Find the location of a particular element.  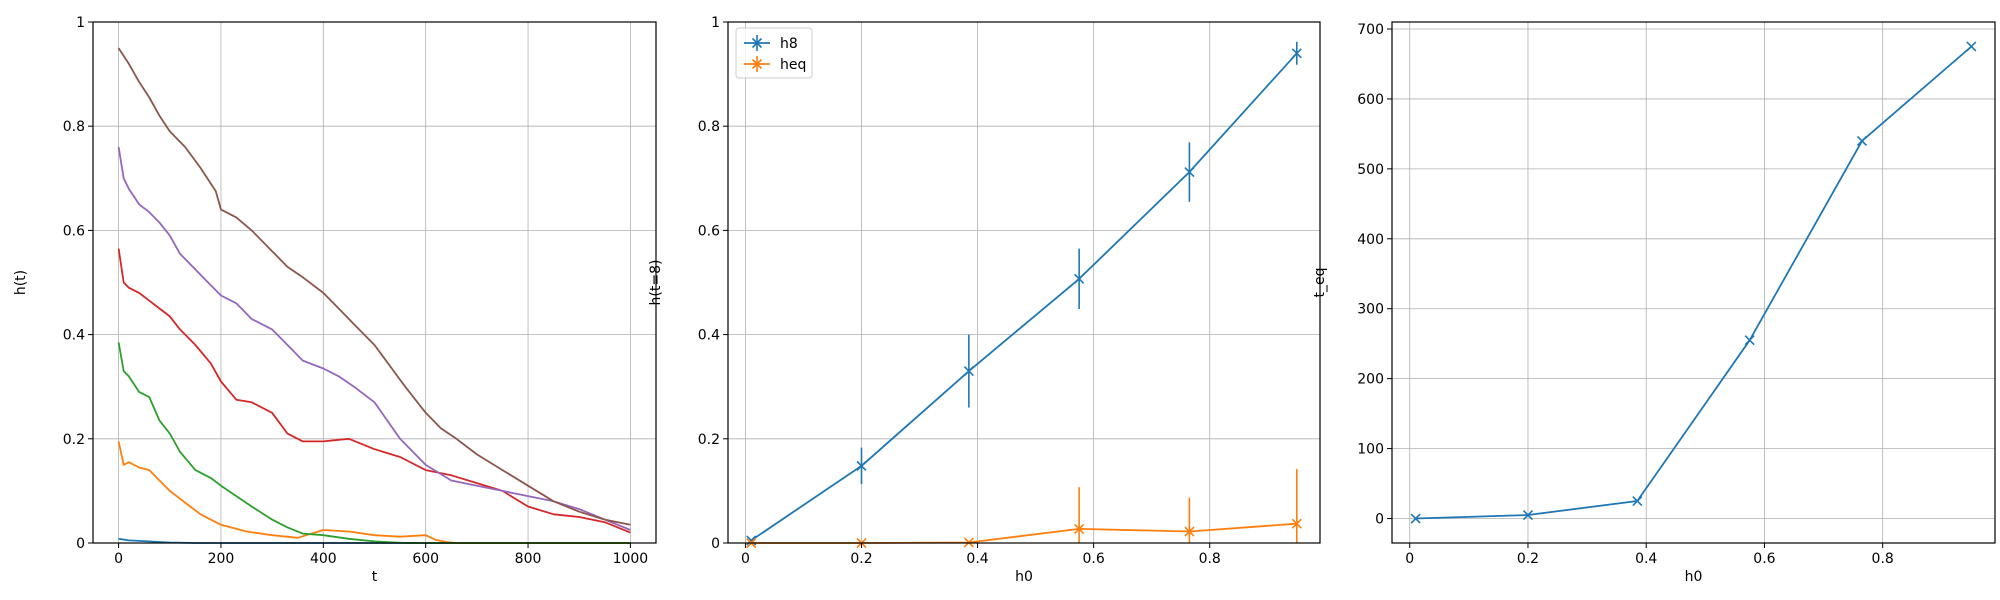

x-tick-label: 800 is located at coordinates (528, 559).